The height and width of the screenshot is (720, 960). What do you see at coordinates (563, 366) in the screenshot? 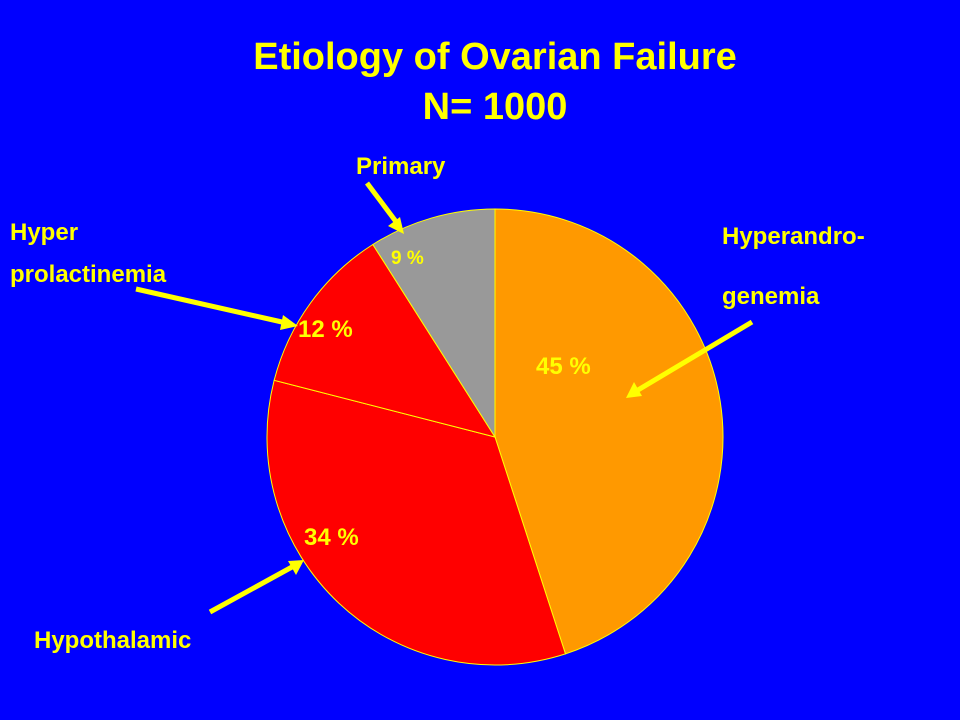
I see `slice-label-hyperandrogenemia: 45 %` at bounding box center [563, 366].